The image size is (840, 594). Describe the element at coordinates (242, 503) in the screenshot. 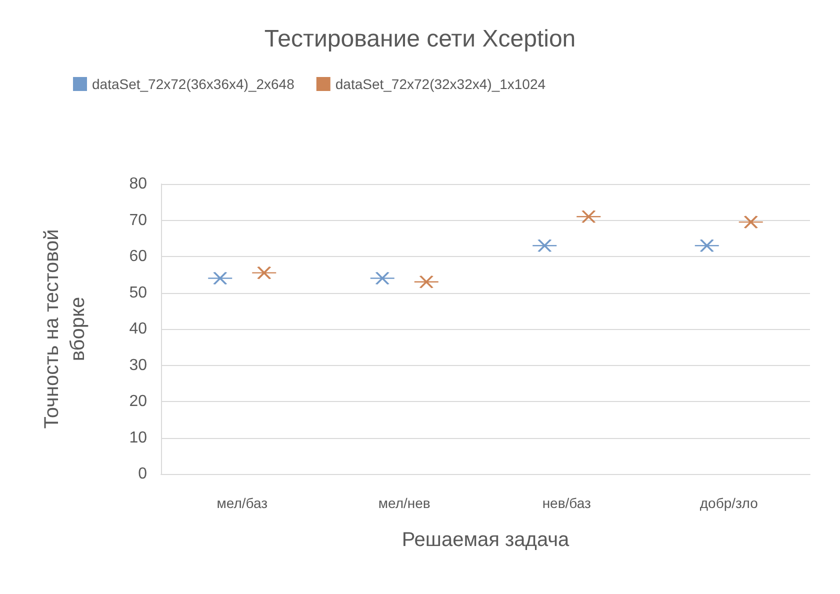

I see `x-tick-label: мел/баз` at that location.